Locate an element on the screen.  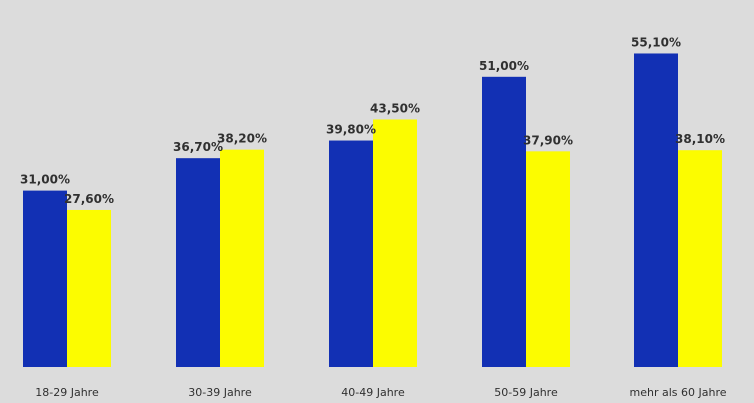
data-label-s2-1: 27,60% is located at coordinates (89, 199).